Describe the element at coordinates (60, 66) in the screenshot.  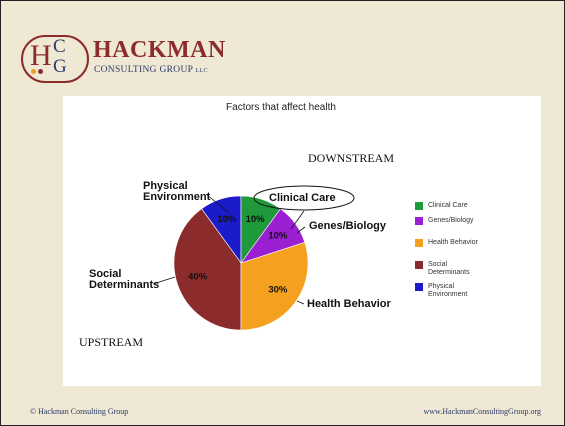
I see `logo-letter: G` at that location.